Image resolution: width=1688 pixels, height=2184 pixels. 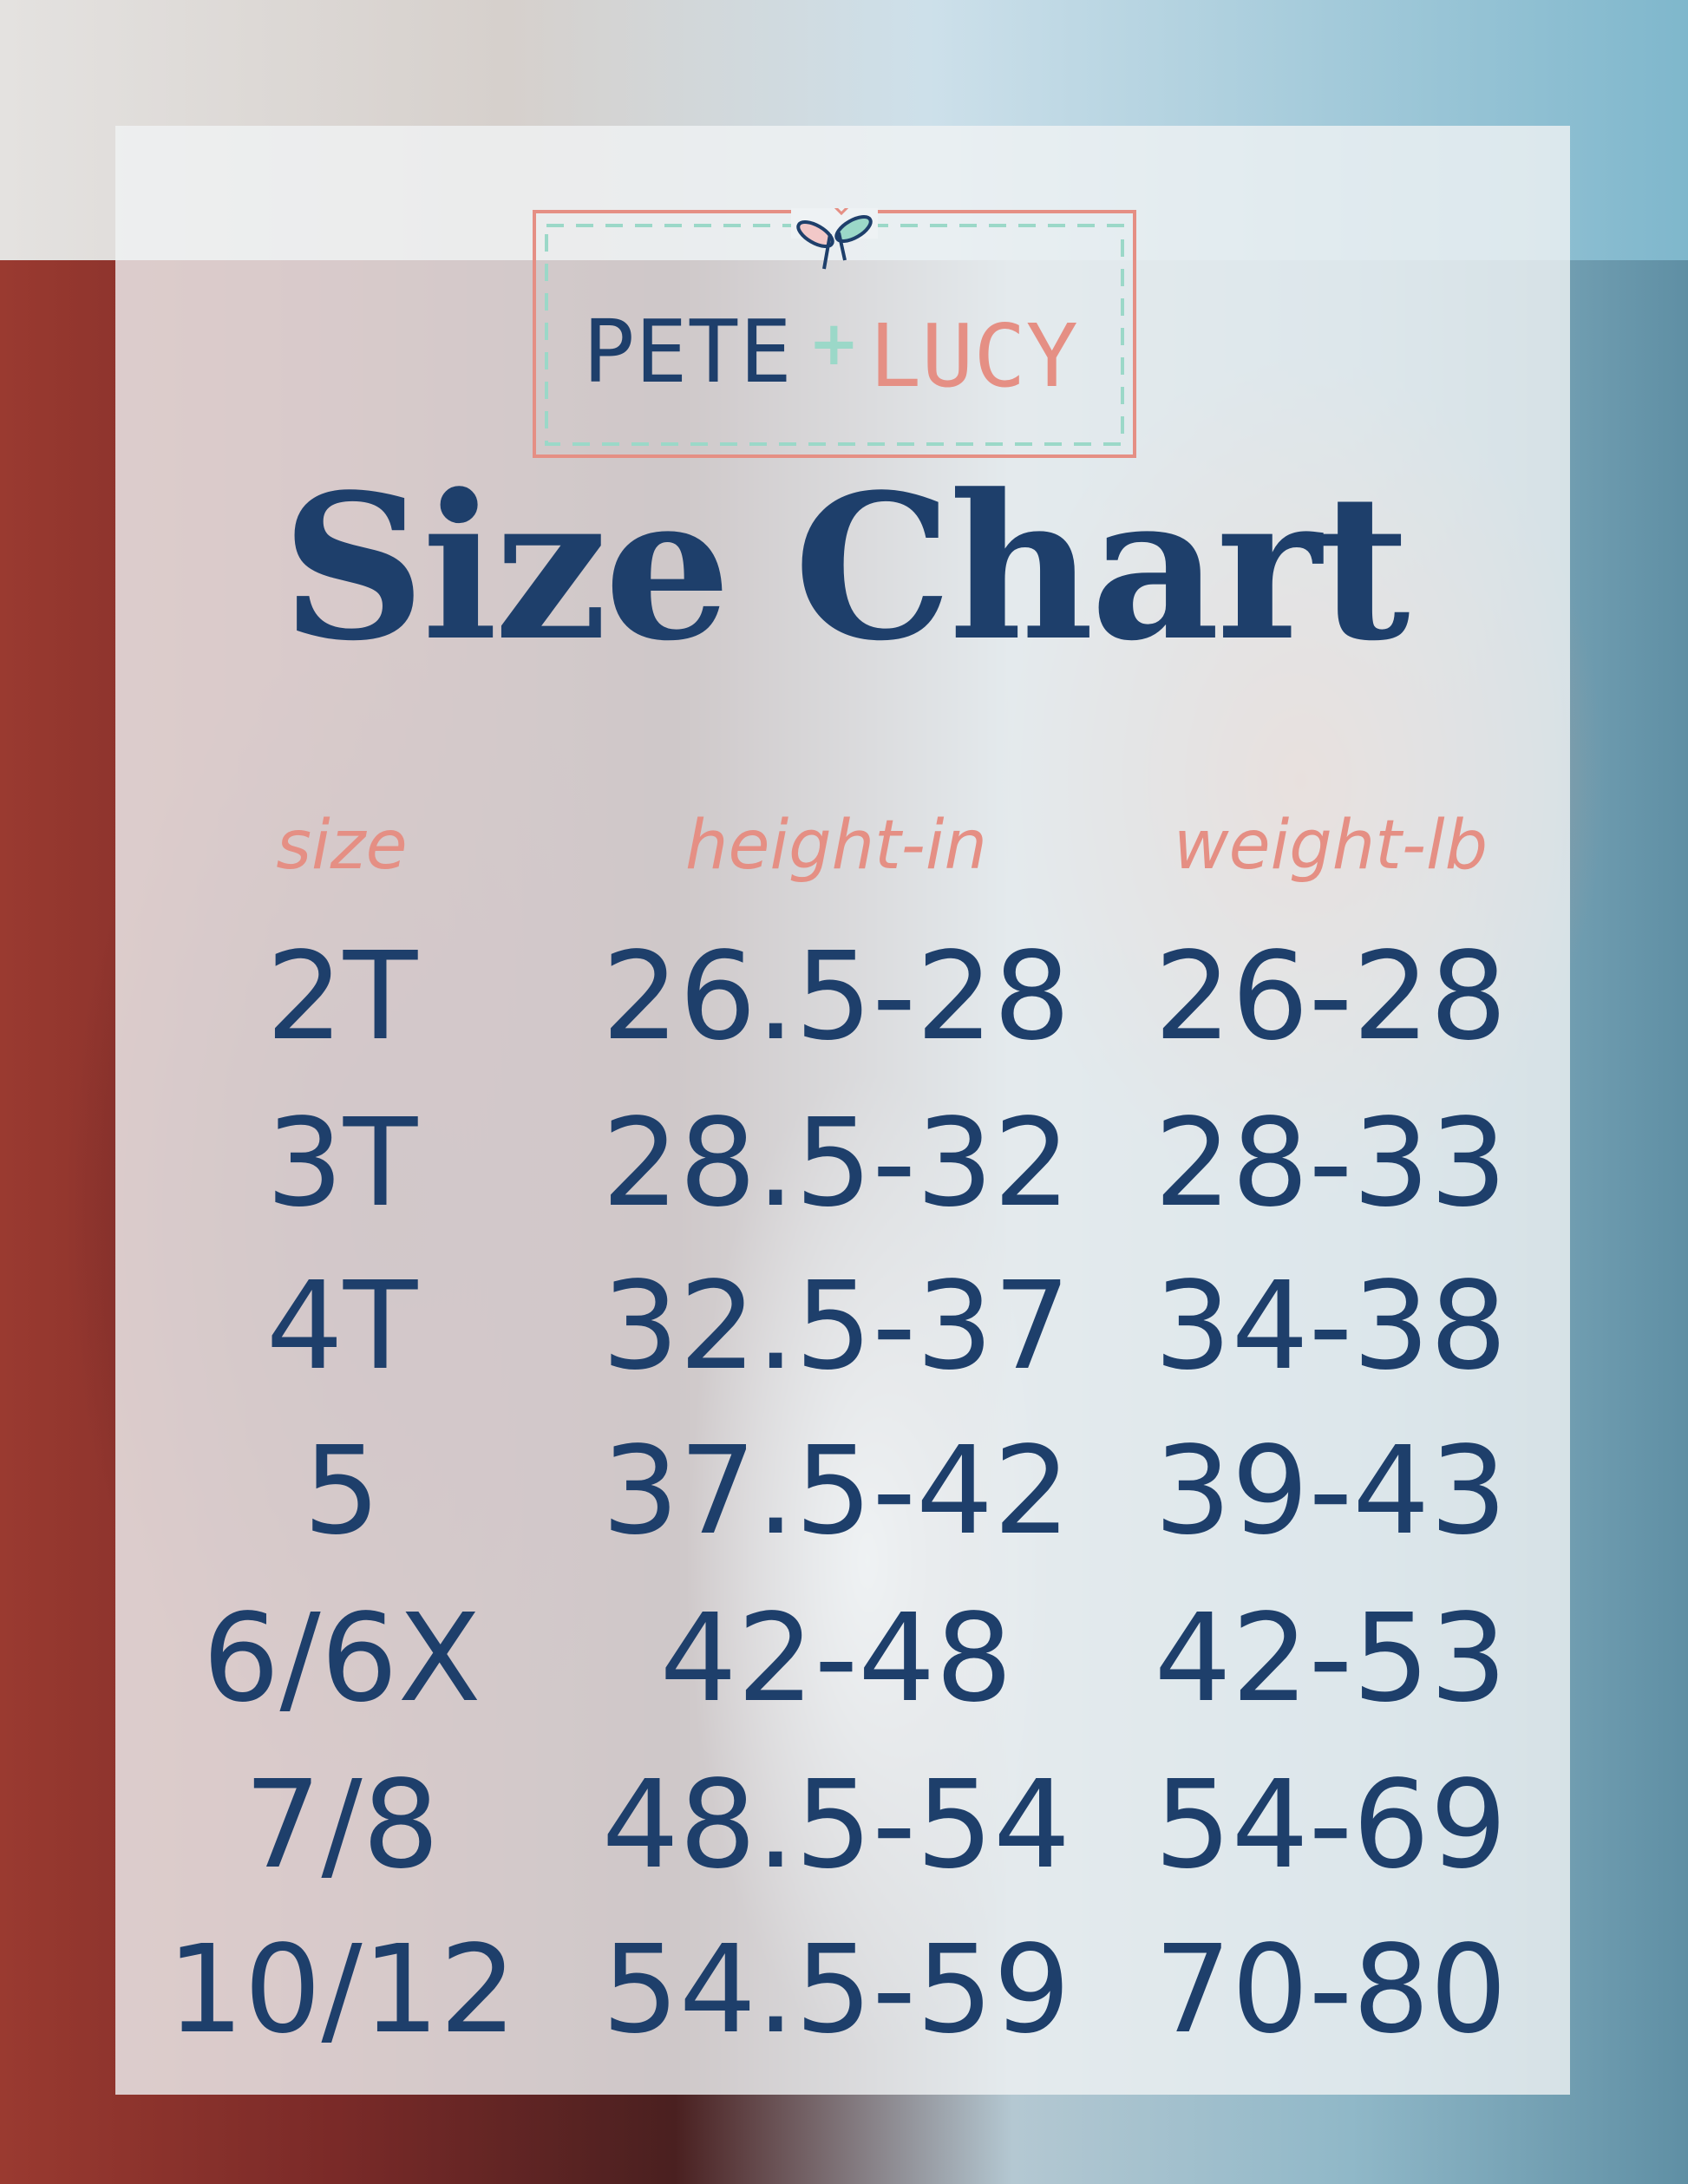 I want to click on size-cell: 10/12, so click(x=342, y=1990).